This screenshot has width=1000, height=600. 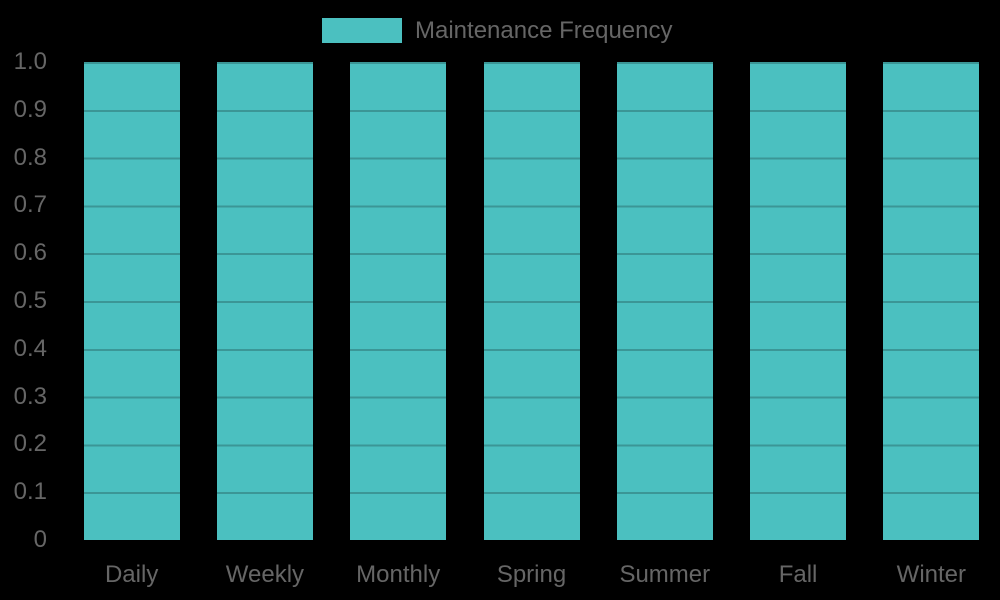 What do you see at coordinates (798, 301) in the screenshot?
I see `bar-fall` at bounding box center [798, 301].